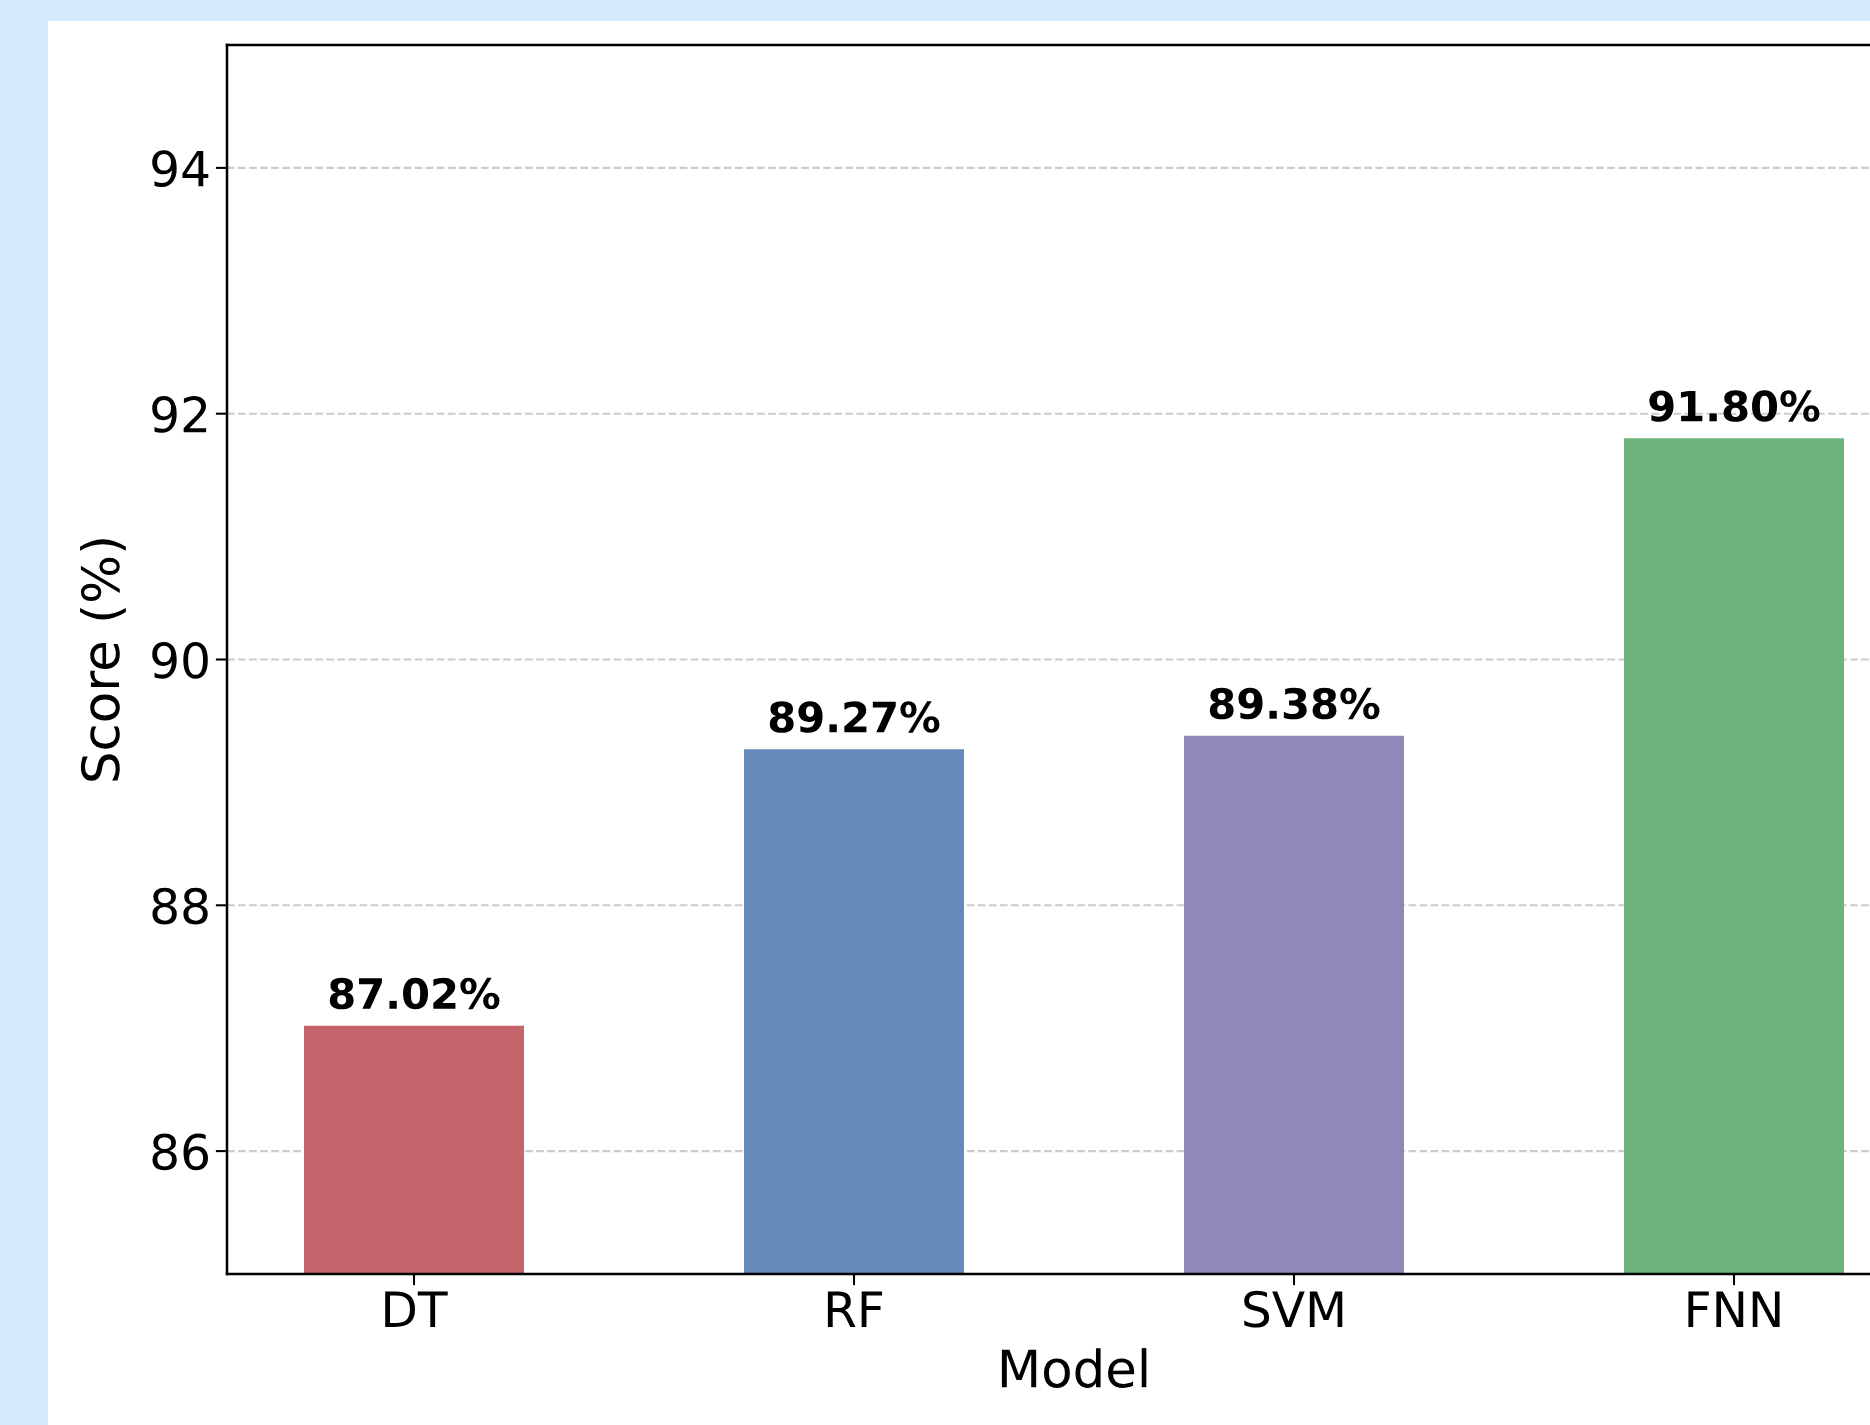 Image resolution: width=1870 pixels, height=1425 pixels. I want to click on y-tick-label: 94, so click(180, 169).